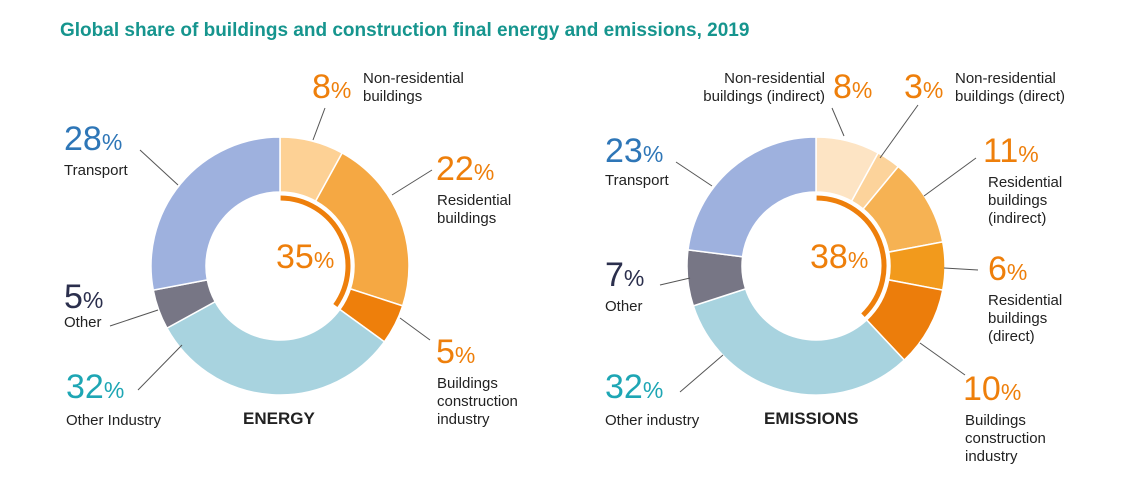  I want to click on energy-transport-value: 28%, so click(93, 139).